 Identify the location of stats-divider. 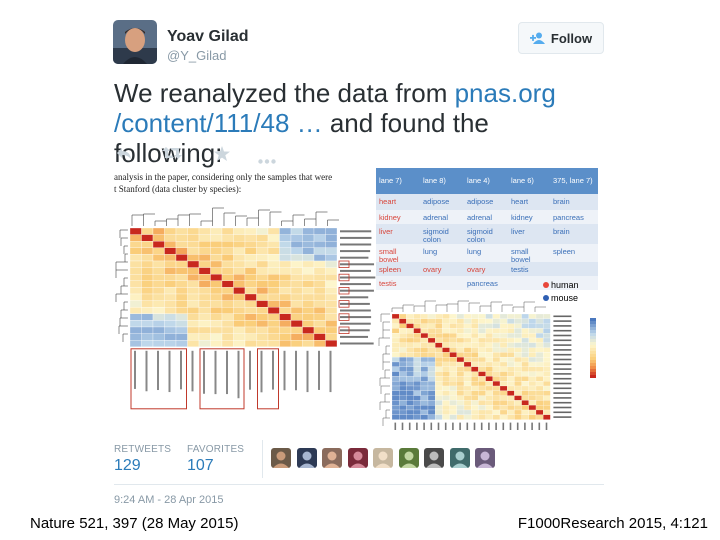
(262, 459).